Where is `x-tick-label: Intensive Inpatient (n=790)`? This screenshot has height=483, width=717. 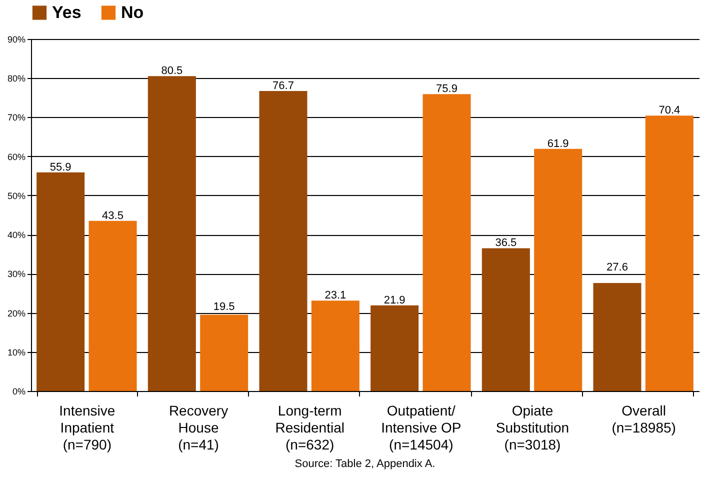 x-tick-label: Intensive Inpatient (n=790) is located at coordinates (87, 427).